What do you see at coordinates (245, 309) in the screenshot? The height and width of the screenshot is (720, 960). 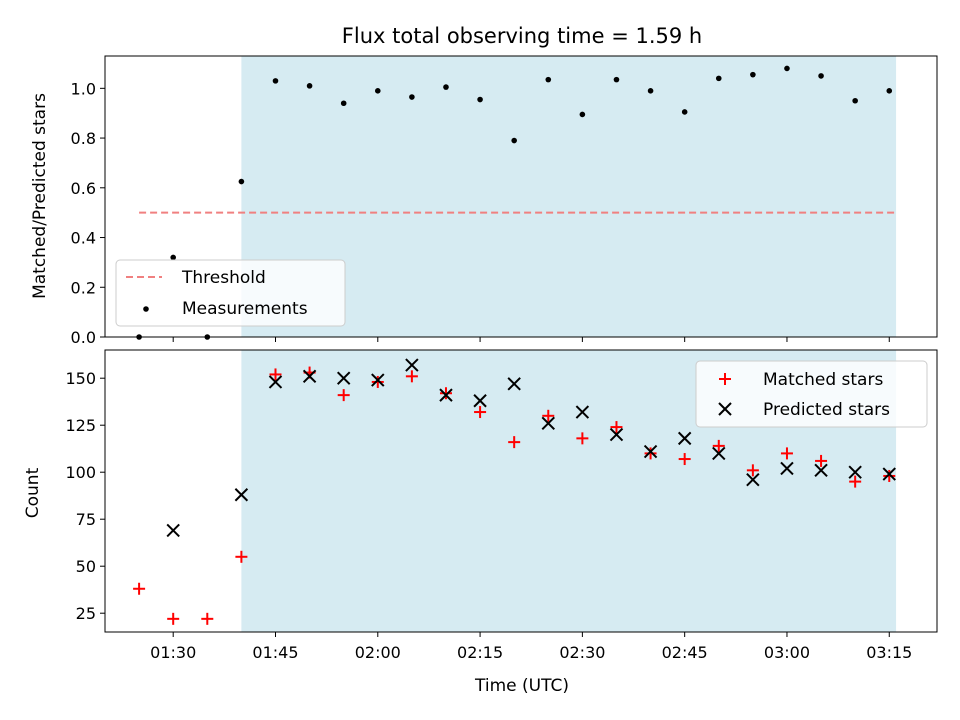 I see `legend-measurements-label: Measurements` at bounding box center [245, 309].